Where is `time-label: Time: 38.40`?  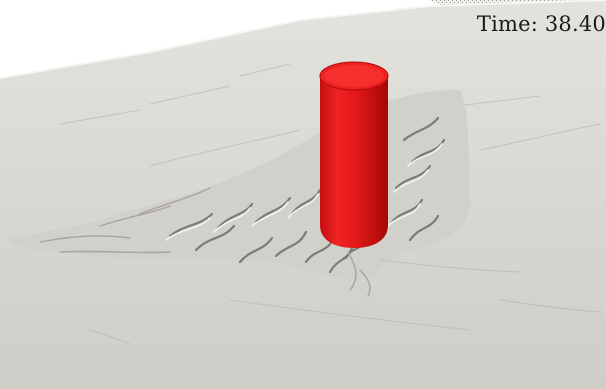 time-label: Time: 38.40 is located at coordinates (541, 24).